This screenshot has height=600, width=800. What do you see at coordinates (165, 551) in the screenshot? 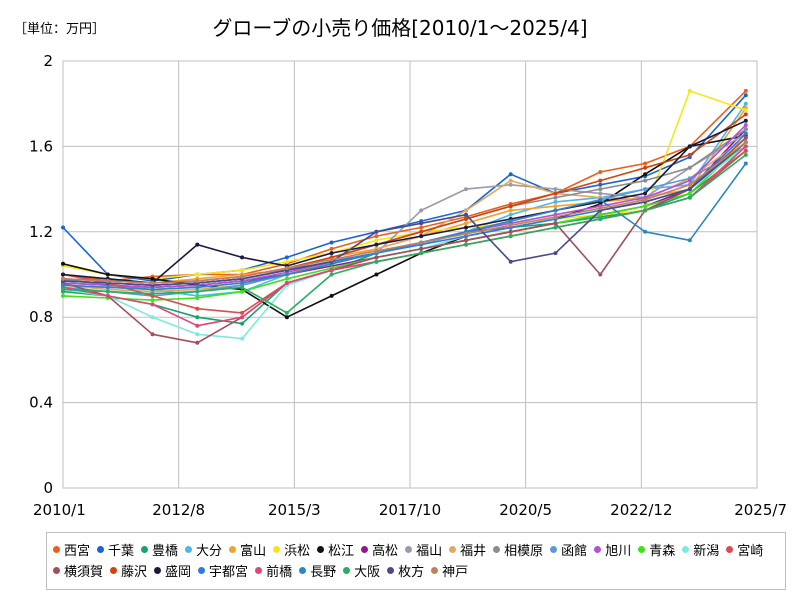
I see `legend-label: 豊橋` at bounding box center [165, 551].